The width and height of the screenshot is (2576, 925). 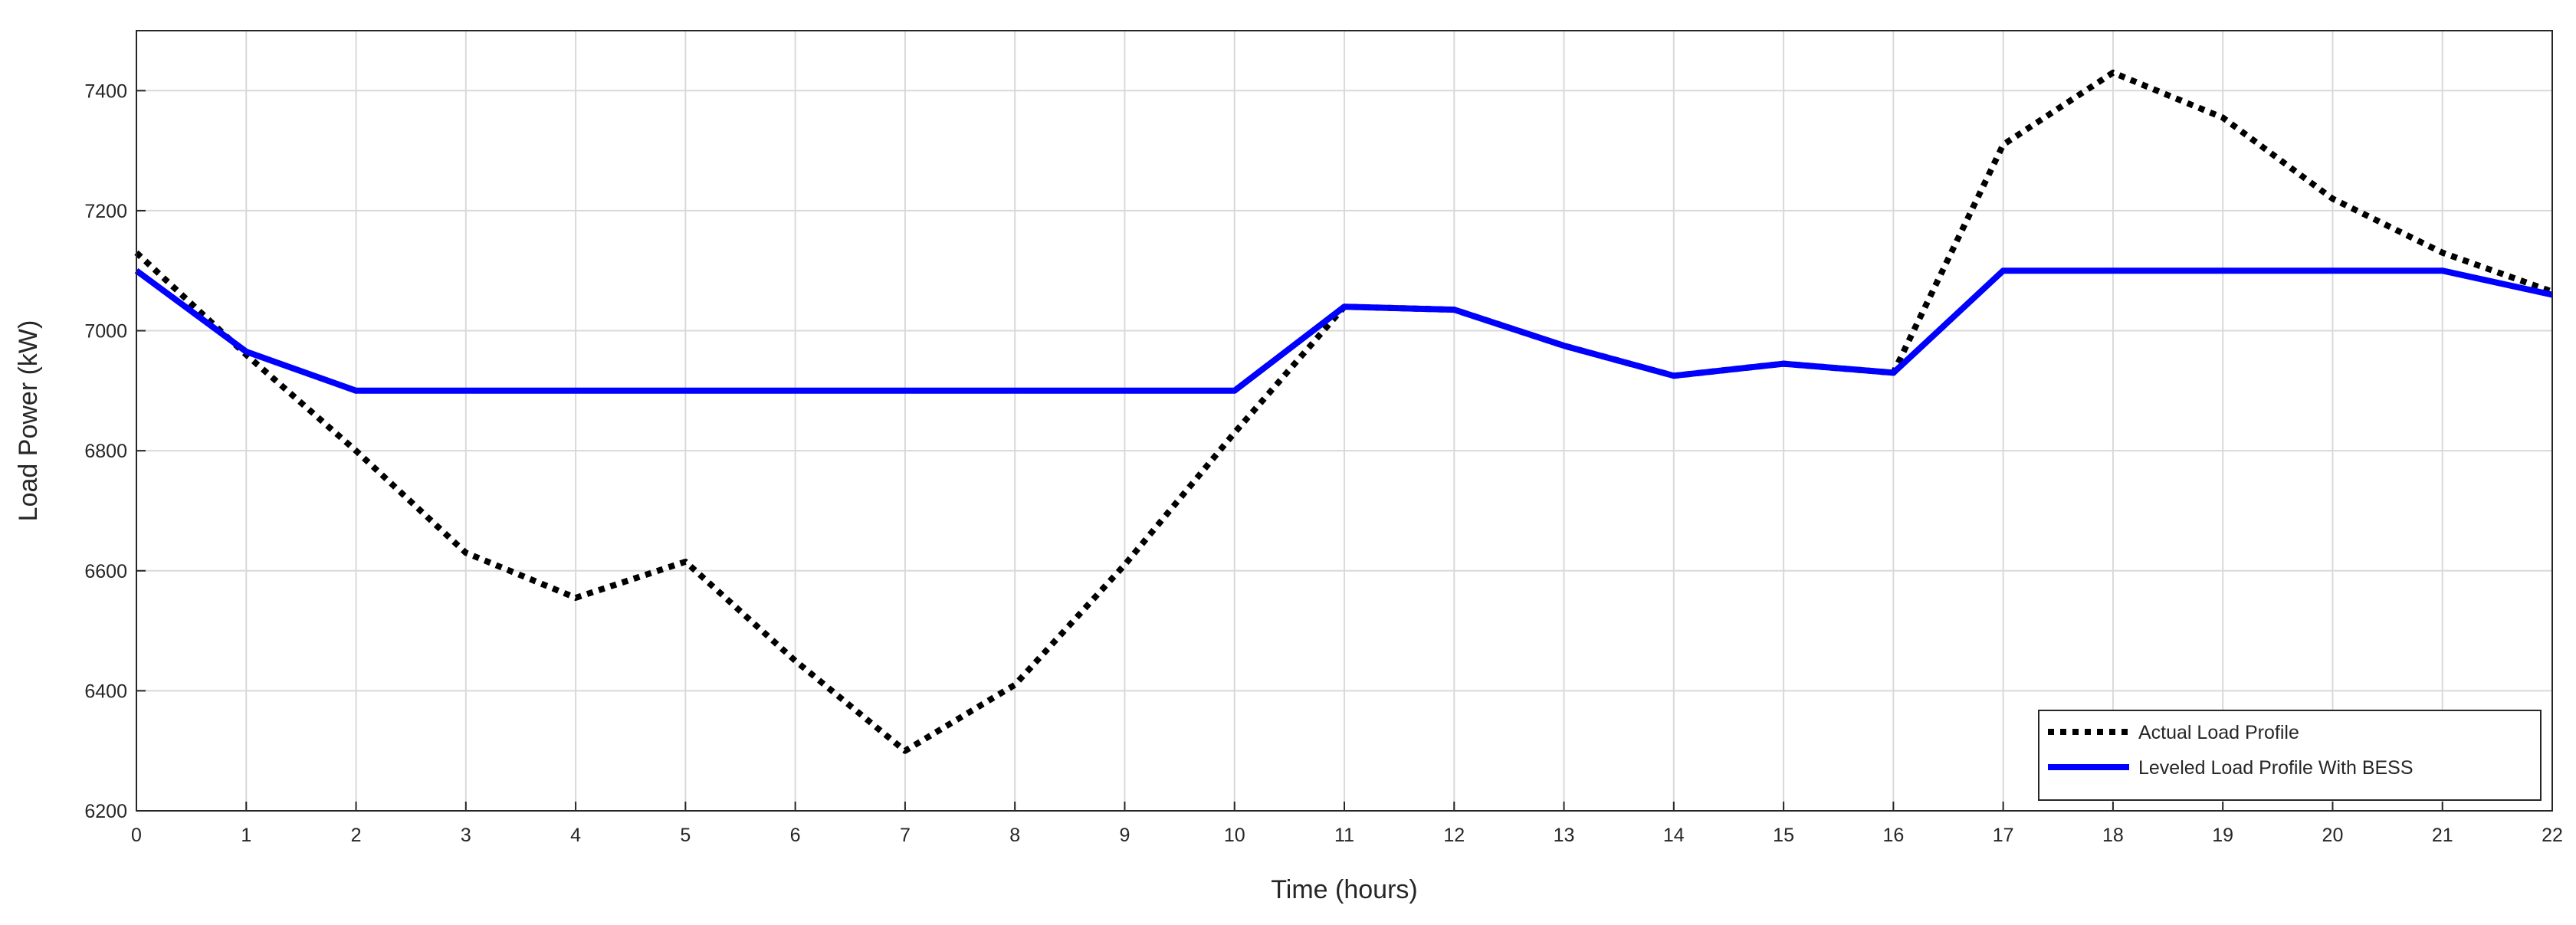 I want to click on y-tick-label: 6200, so click(x=105, y=812).